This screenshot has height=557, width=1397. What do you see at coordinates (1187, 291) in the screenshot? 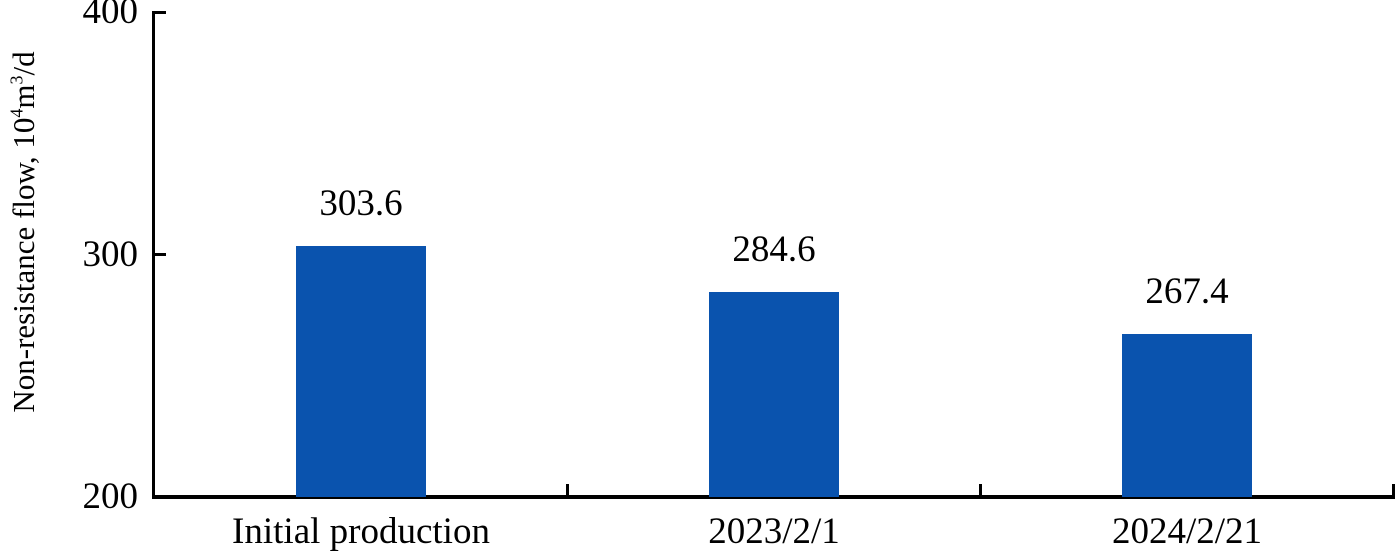
I see `value-label-2024-2-21: 267.4` at bounding box center [1187, 291].